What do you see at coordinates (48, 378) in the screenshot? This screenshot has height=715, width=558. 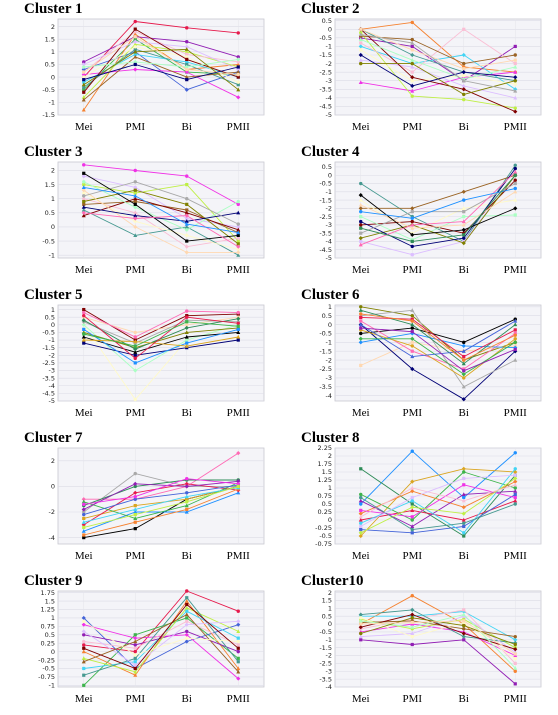 I see `y-tick-label: -3.5` at bounding box center [48, 378].